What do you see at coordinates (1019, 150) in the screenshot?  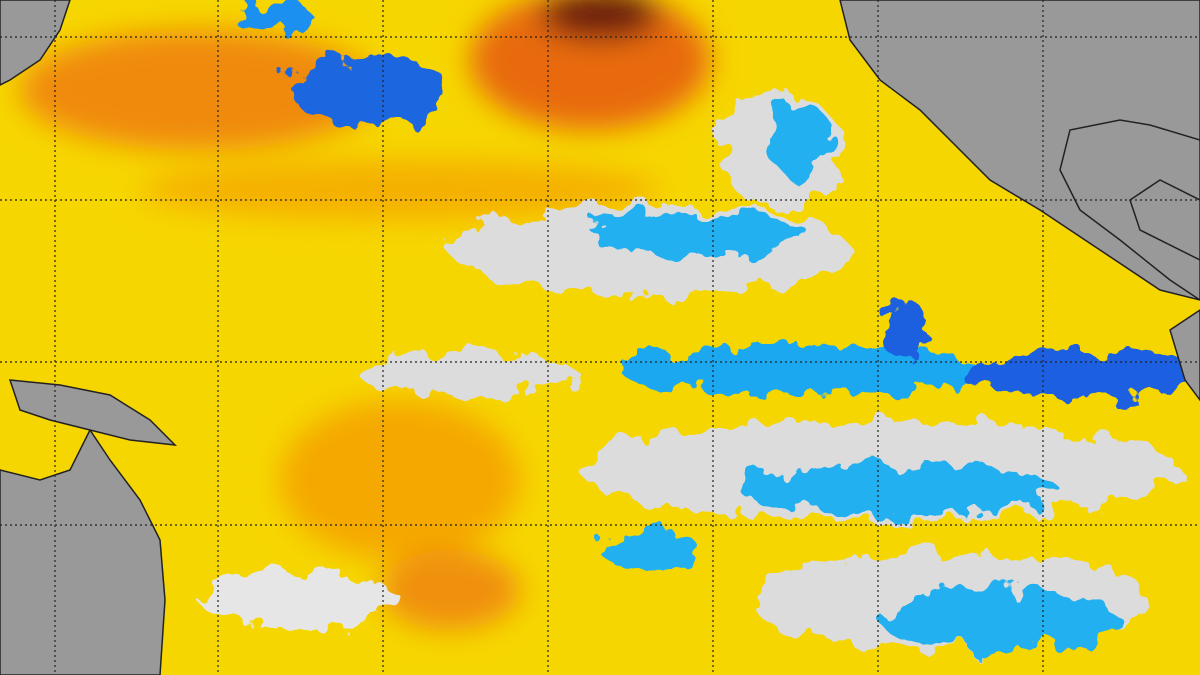 I see `north-america` at bounding box center [1019, 150].